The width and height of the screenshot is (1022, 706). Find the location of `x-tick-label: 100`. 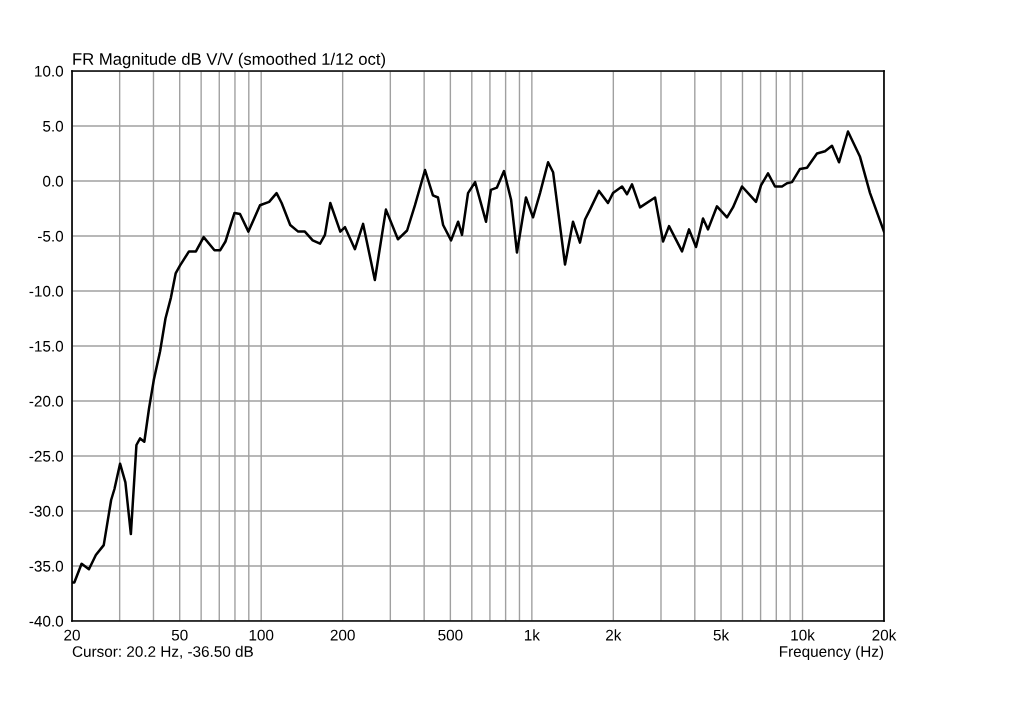

x-tick-label: 100 is located at coordinates (261, 635).